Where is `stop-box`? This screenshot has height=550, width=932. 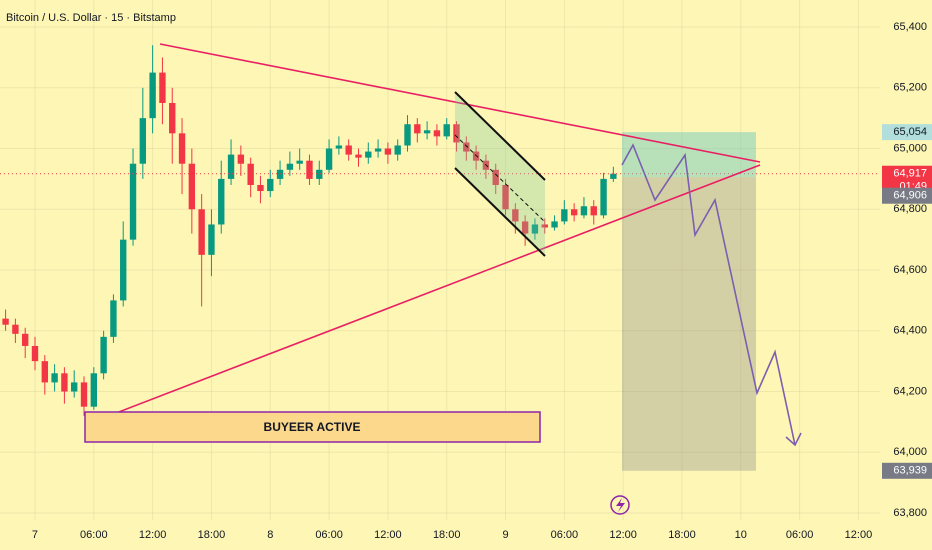 stop-box is located at coordinates (689, 324).